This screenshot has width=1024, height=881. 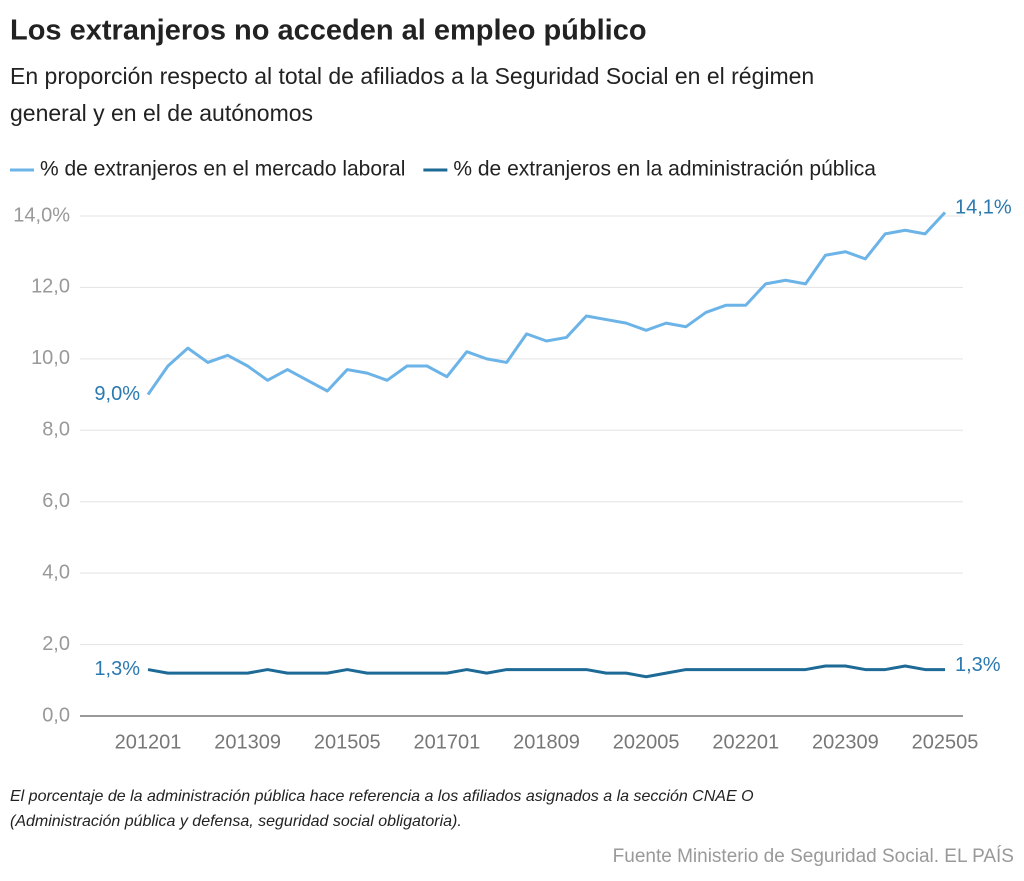 What do you see at coordinates (56, 572) in the screenshot?
I see `y-tick-label: 4,0` at bounding box center [56, 572].